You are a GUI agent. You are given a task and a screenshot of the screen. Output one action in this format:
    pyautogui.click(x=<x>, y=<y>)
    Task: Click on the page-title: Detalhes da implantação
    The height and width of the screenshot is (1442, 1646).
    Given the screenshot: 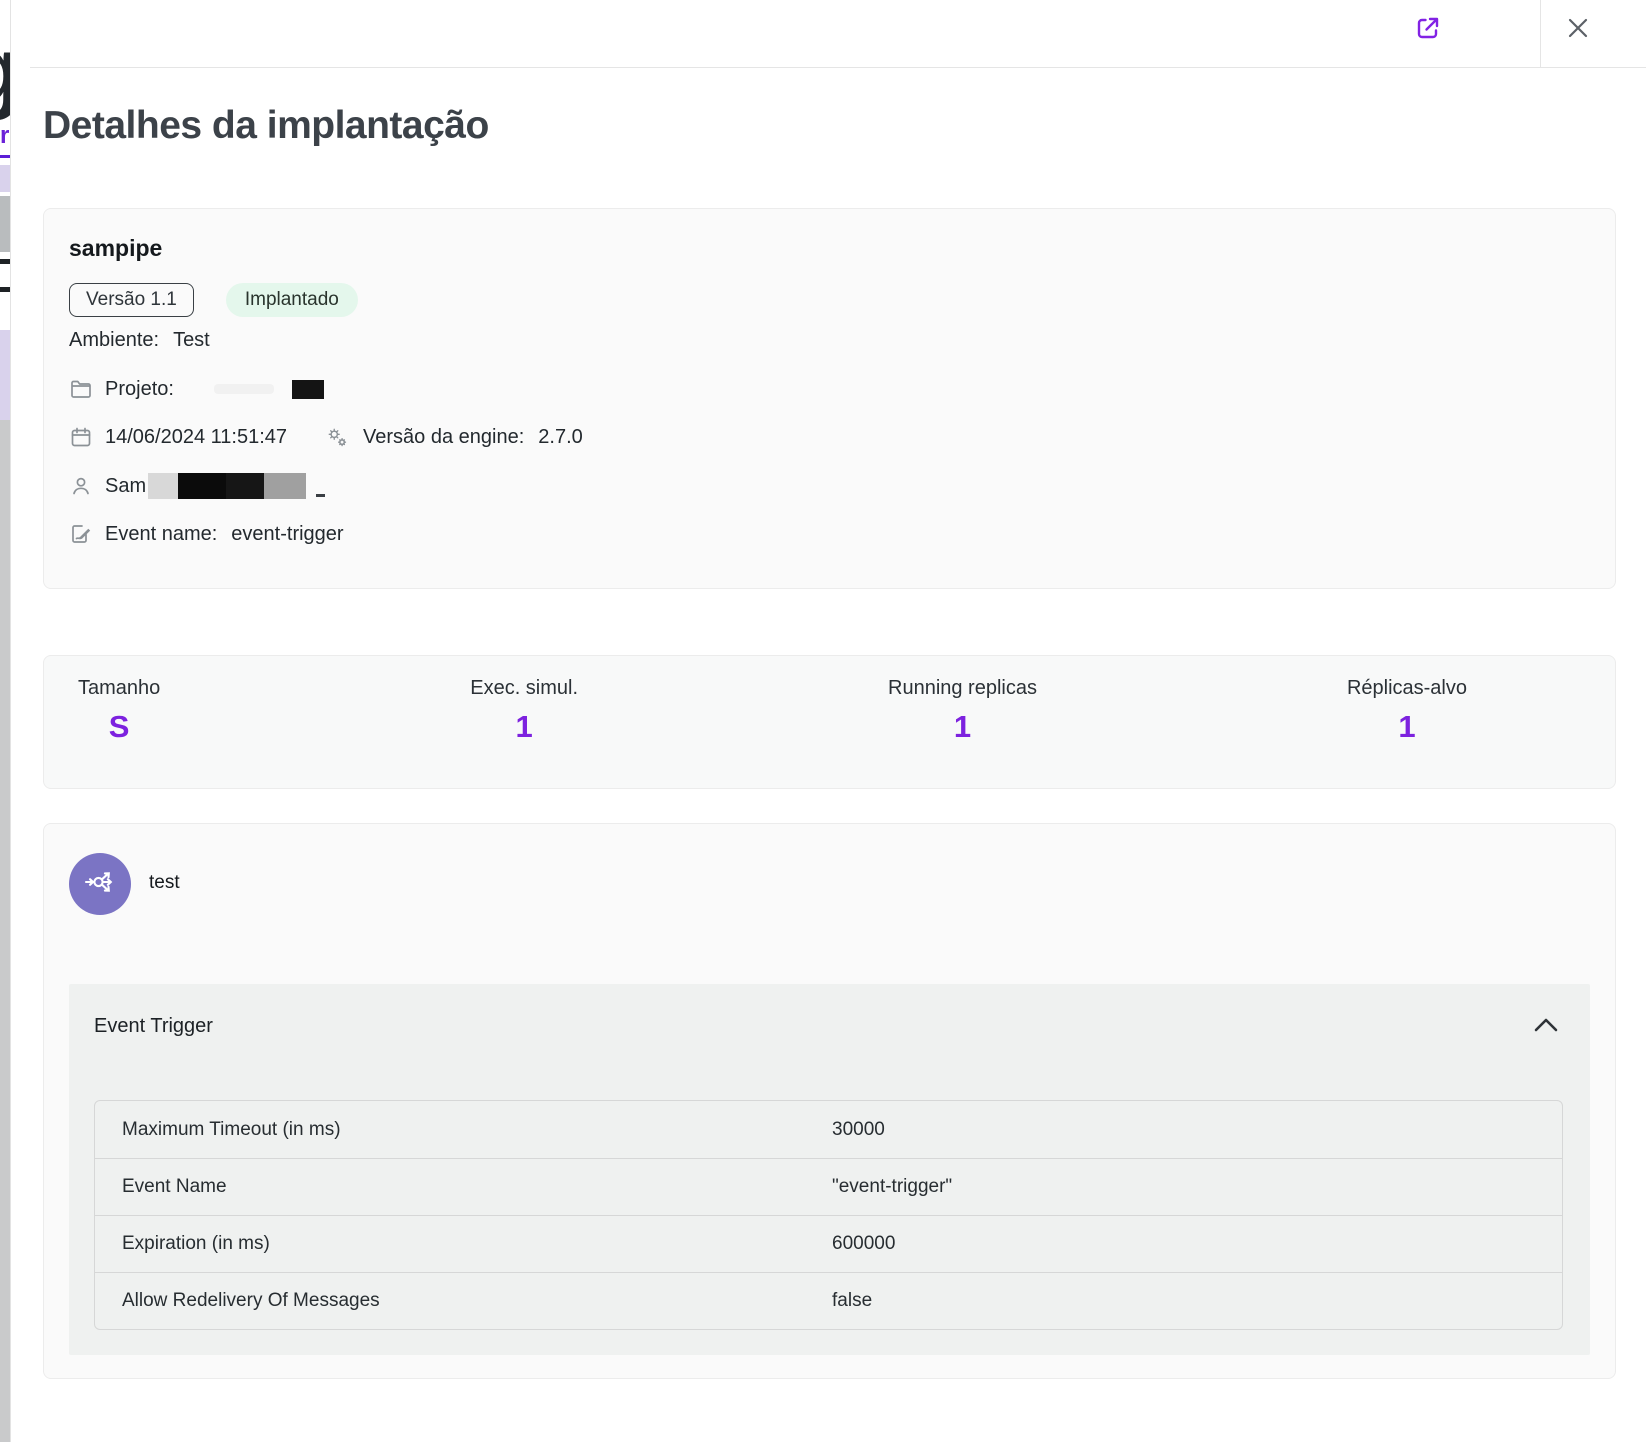 What is the action you would take?
    pyautogui.click(x=266, y=125)
    